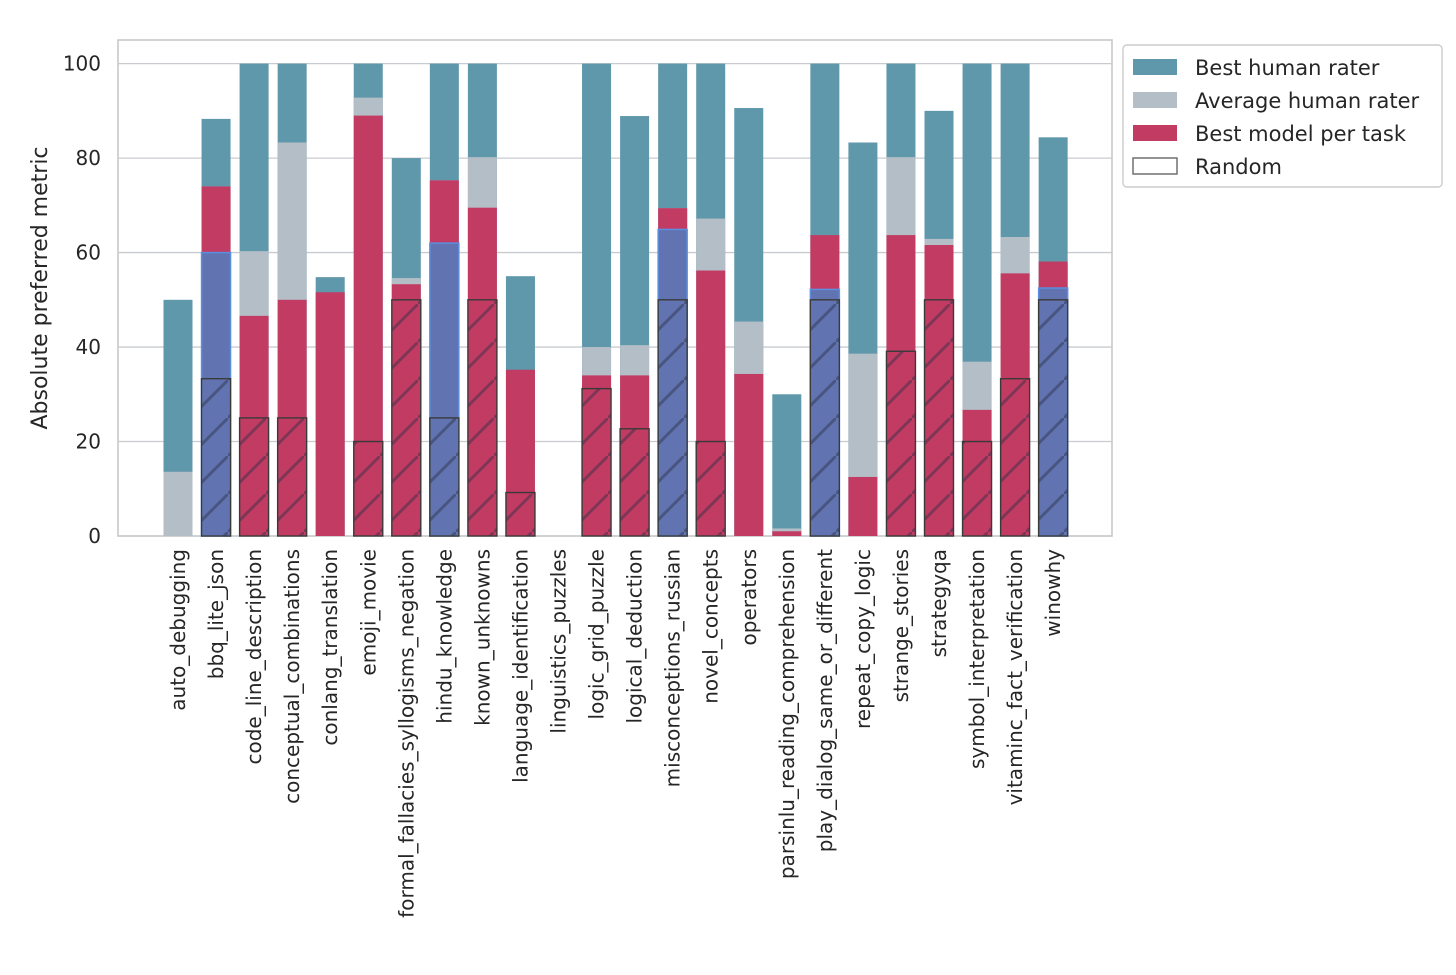  What do you see at coordinates (863, 639) in the screenshot?
I see `x-tick-label: repeat_copy_logic` at bounding box center [863, 639].